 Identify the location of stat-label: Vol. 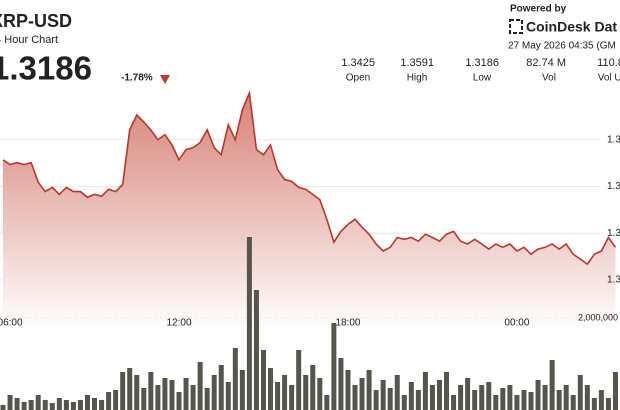
(549, 78).